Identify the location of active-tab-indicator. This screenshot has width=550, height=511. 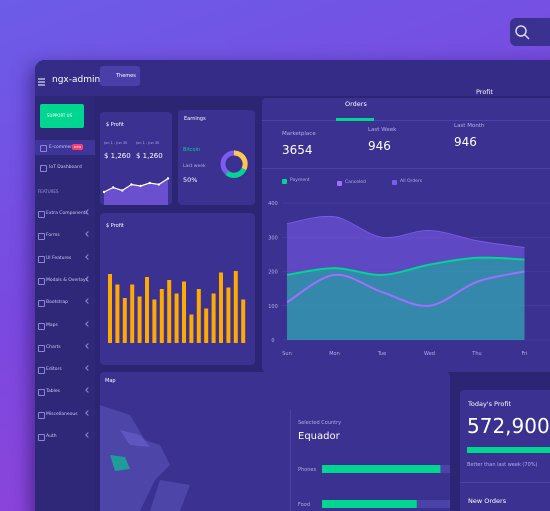
(355, 119).